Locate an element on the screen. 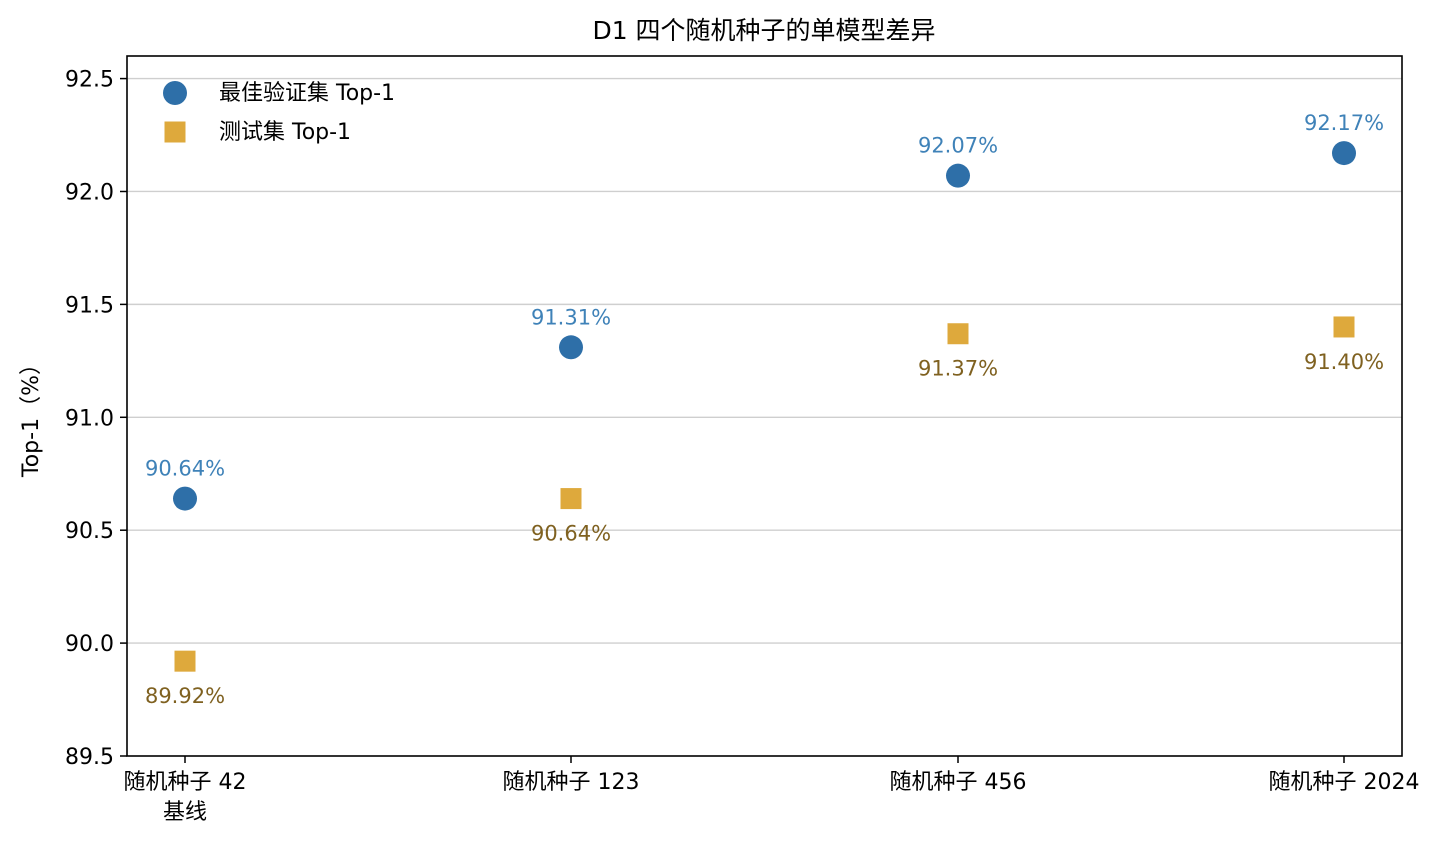  test-data-label: 89.92% is located at coordinates (185, 696).